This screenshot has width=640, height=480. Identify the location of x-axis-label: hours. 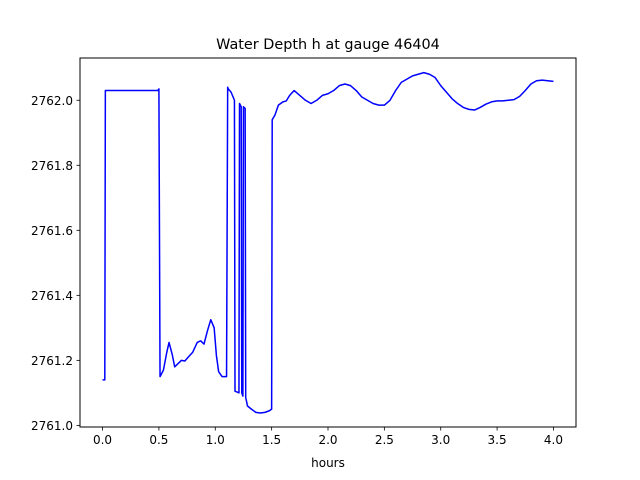
(328, 463).